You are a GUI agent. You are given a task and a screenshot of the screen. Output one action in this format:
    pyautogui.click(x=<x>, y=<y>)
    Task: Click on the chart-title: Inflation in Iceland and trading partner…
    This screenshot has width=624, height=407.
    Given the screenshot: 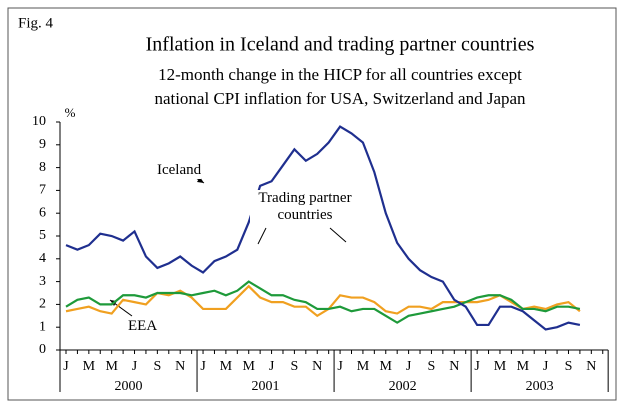 What is the action you would take?
    pyautogui.click(x=340, y=45)
    